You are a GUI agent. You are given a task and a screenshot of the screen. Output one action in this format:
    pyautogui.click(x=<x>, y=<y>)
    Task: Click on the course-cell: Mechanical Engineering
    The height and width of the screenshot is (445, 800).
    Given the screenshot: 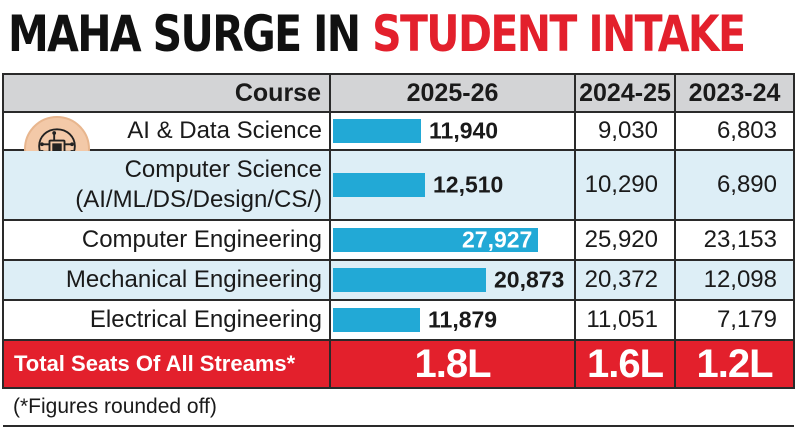 What is the action you would take?
    pyautogui.click(x=166, y=280)
    